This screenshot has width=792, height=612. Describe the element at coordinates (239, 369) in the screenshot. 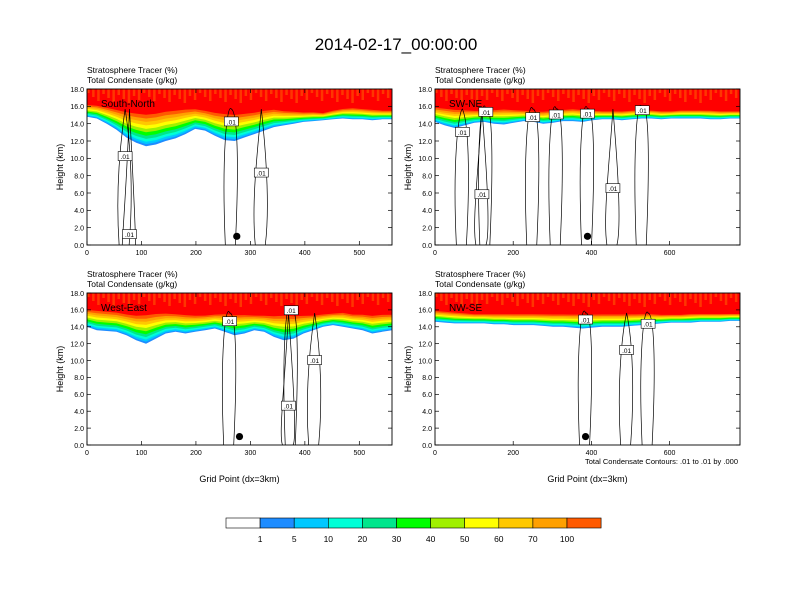

I see `plot-frame` at that location.